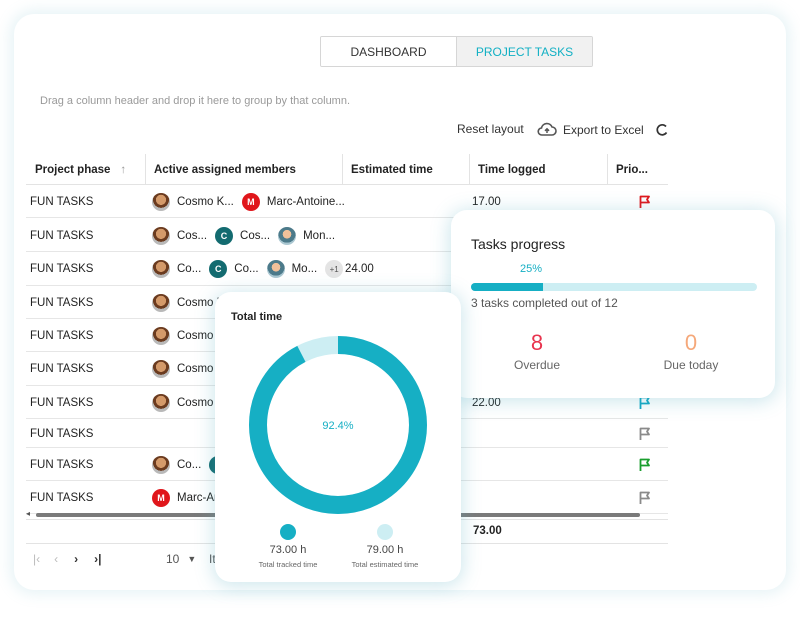 This screenshot has height=620, width=800. I want to click on tab-bar: DASHBOARD PROJECT TASKS, so click(456, 51).